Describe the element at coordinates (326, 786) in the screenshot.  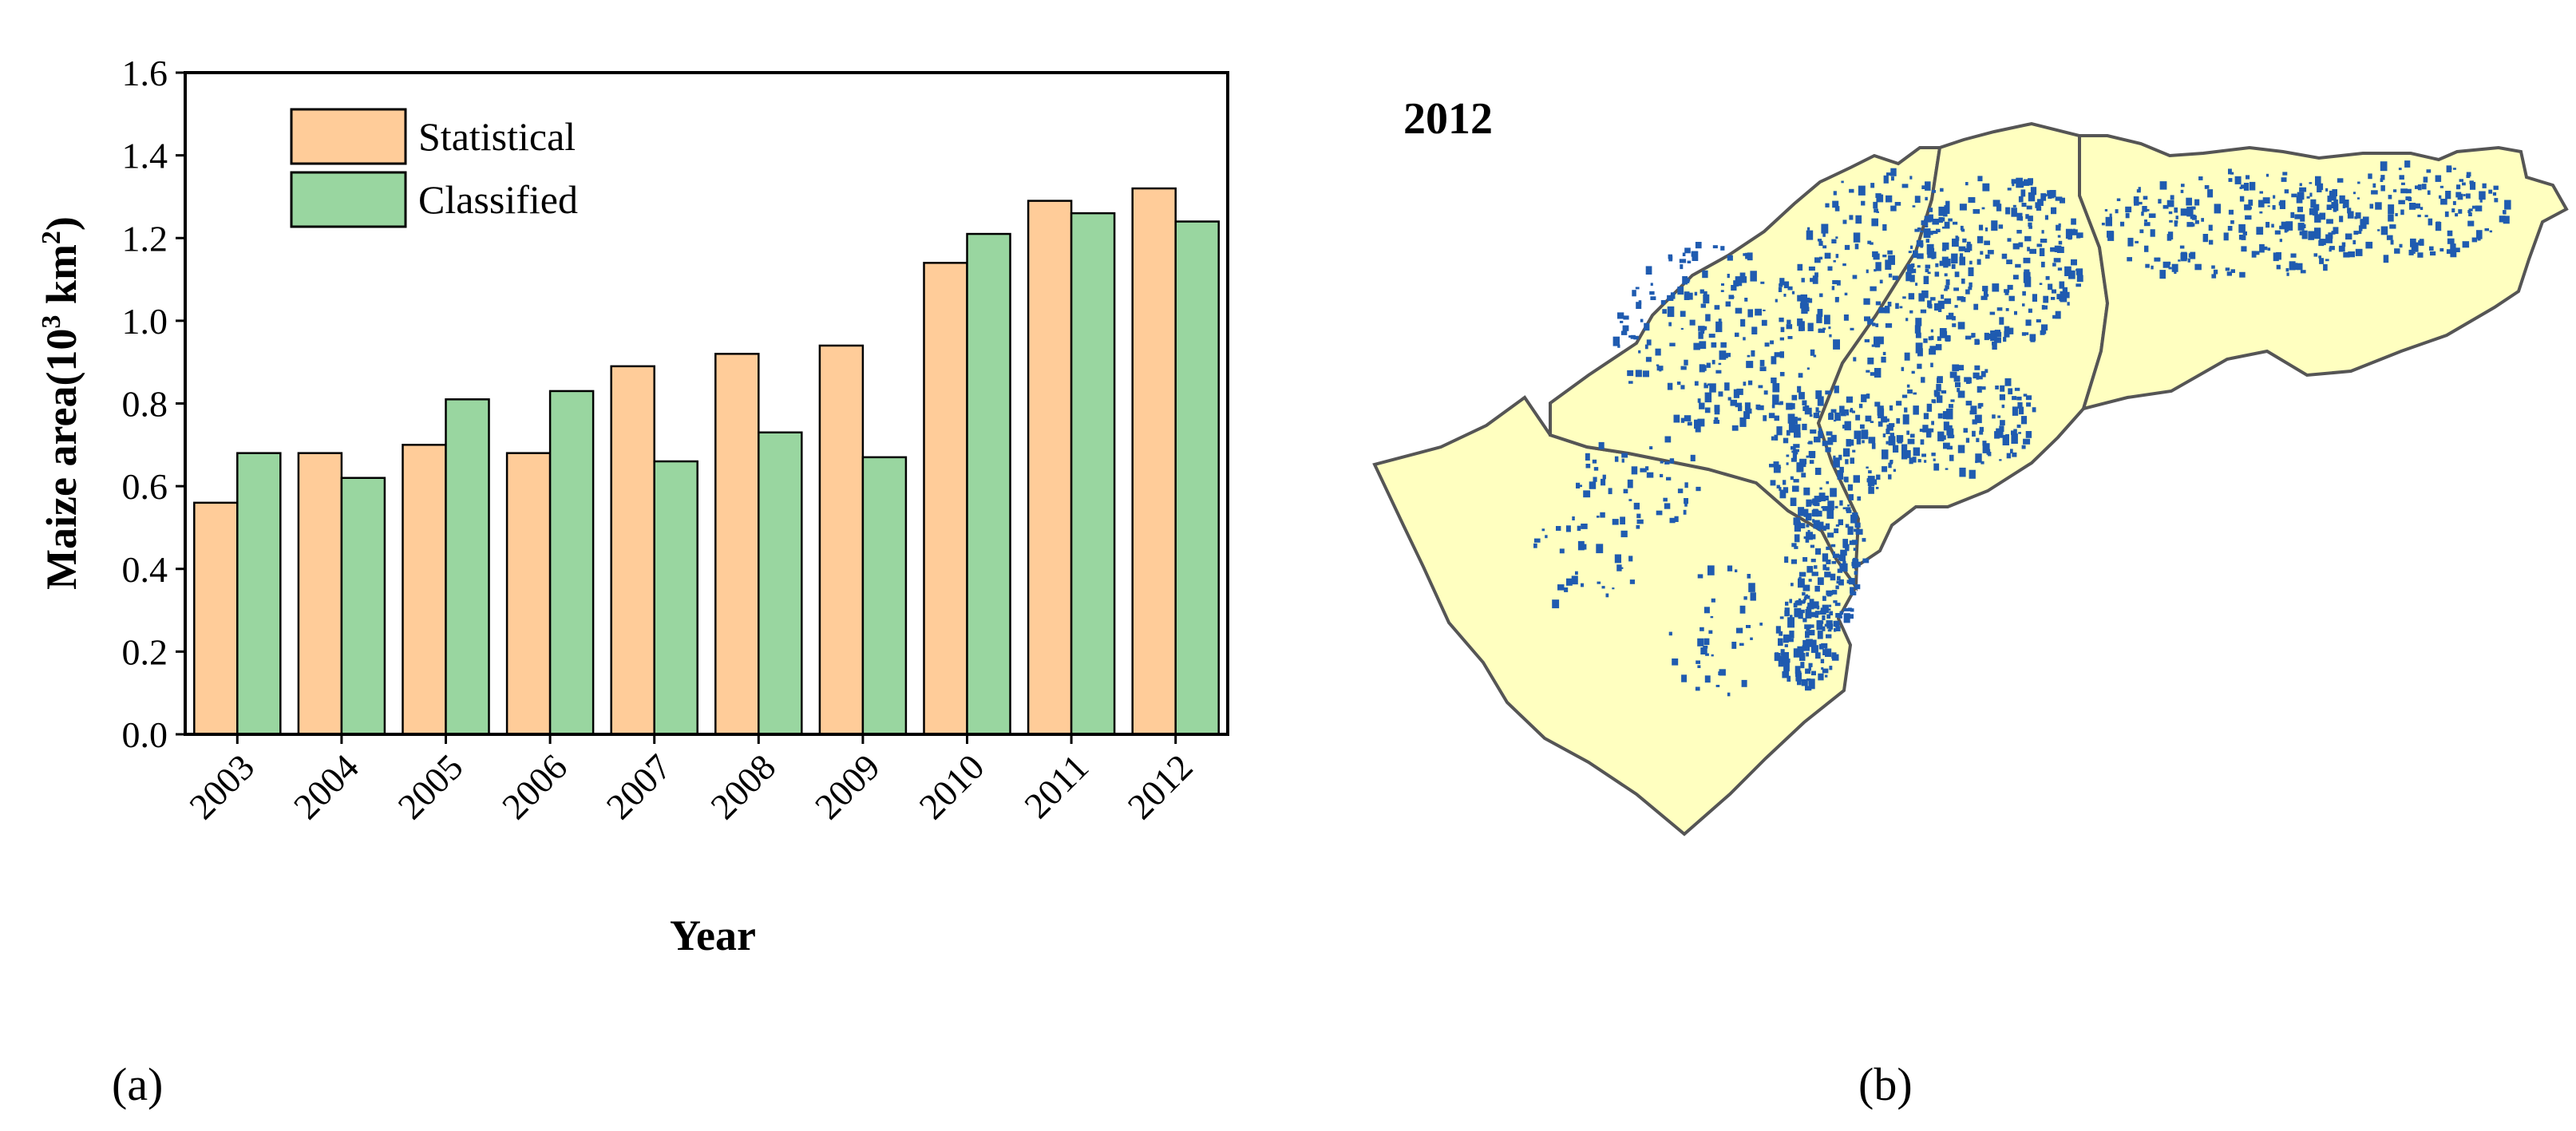
I see `x-tick-label: 2004` at that location.